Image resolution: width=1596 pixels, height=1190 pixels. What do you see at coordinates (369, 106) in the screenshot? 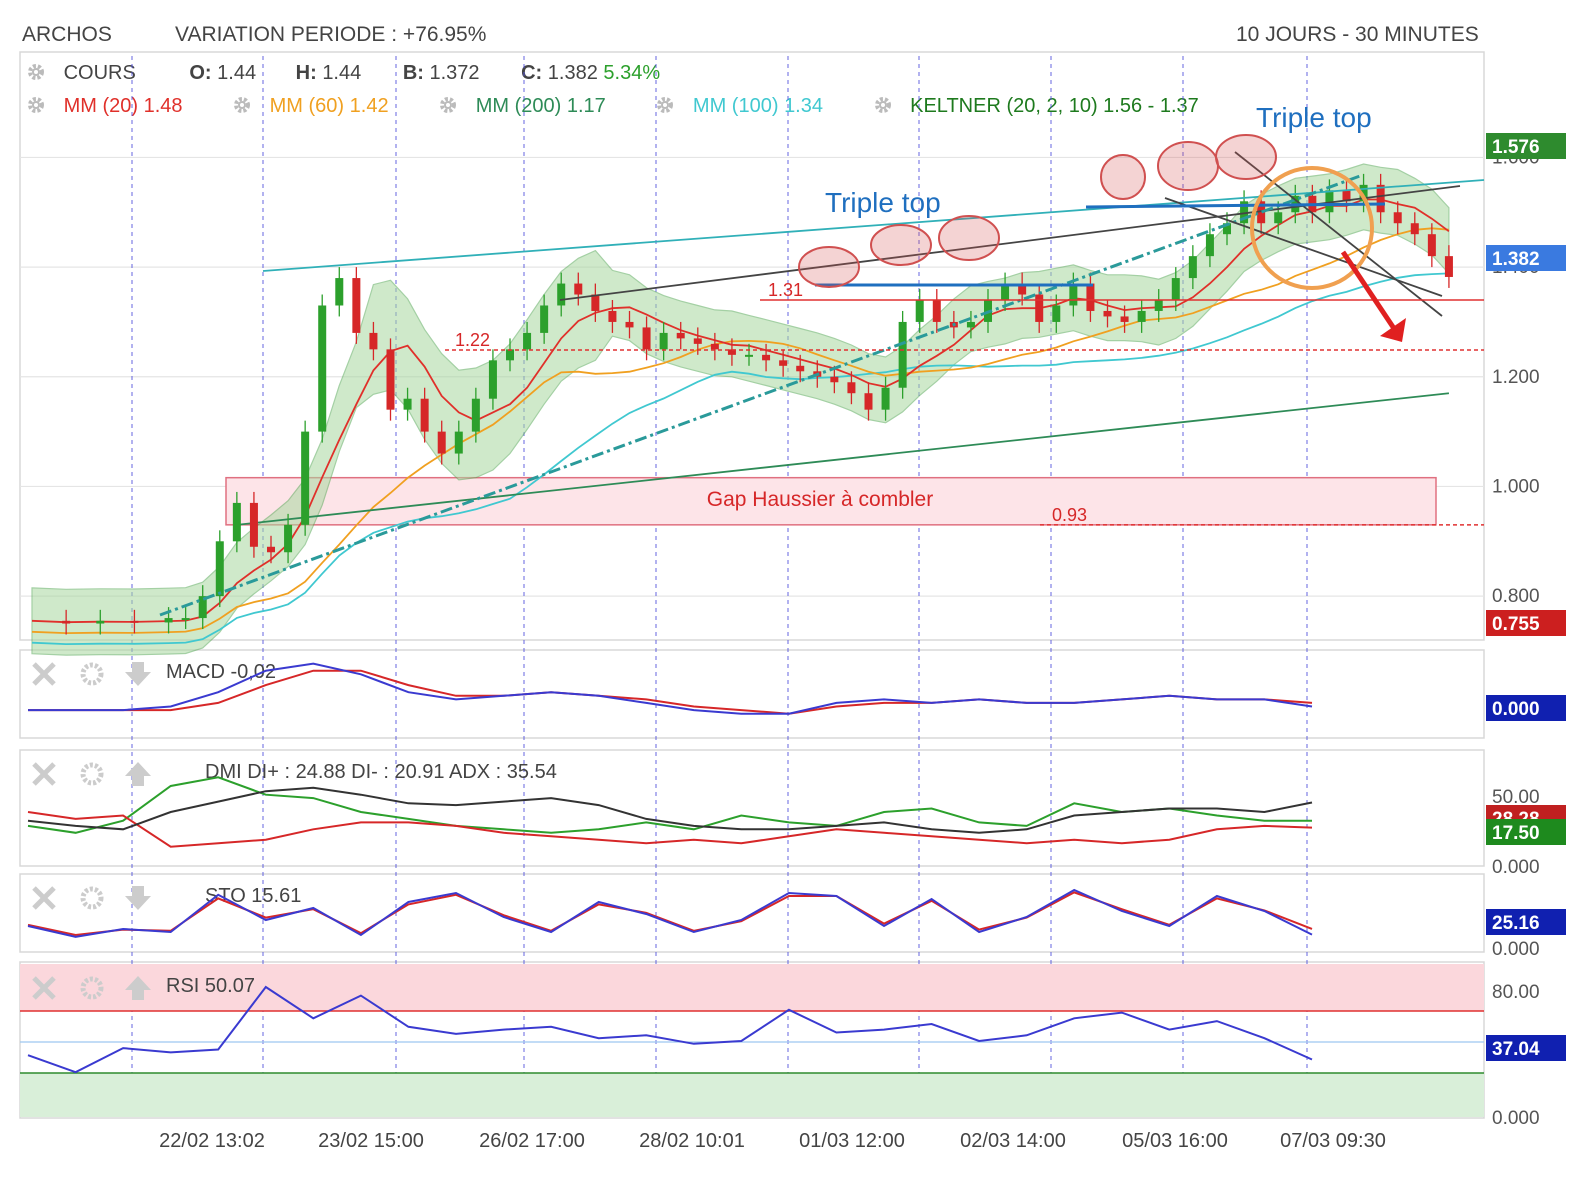
I see `mm60-value: 1.42` at bounding box center [369, 106].